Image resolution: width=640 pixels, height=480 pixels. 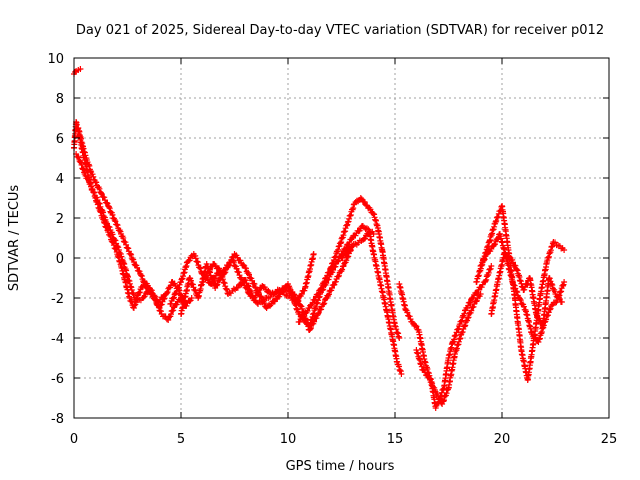 What do you see at coordinates (60, 99) in the screenshot?
I see `y-tick-label: 8` at bounding box center [60, 99].